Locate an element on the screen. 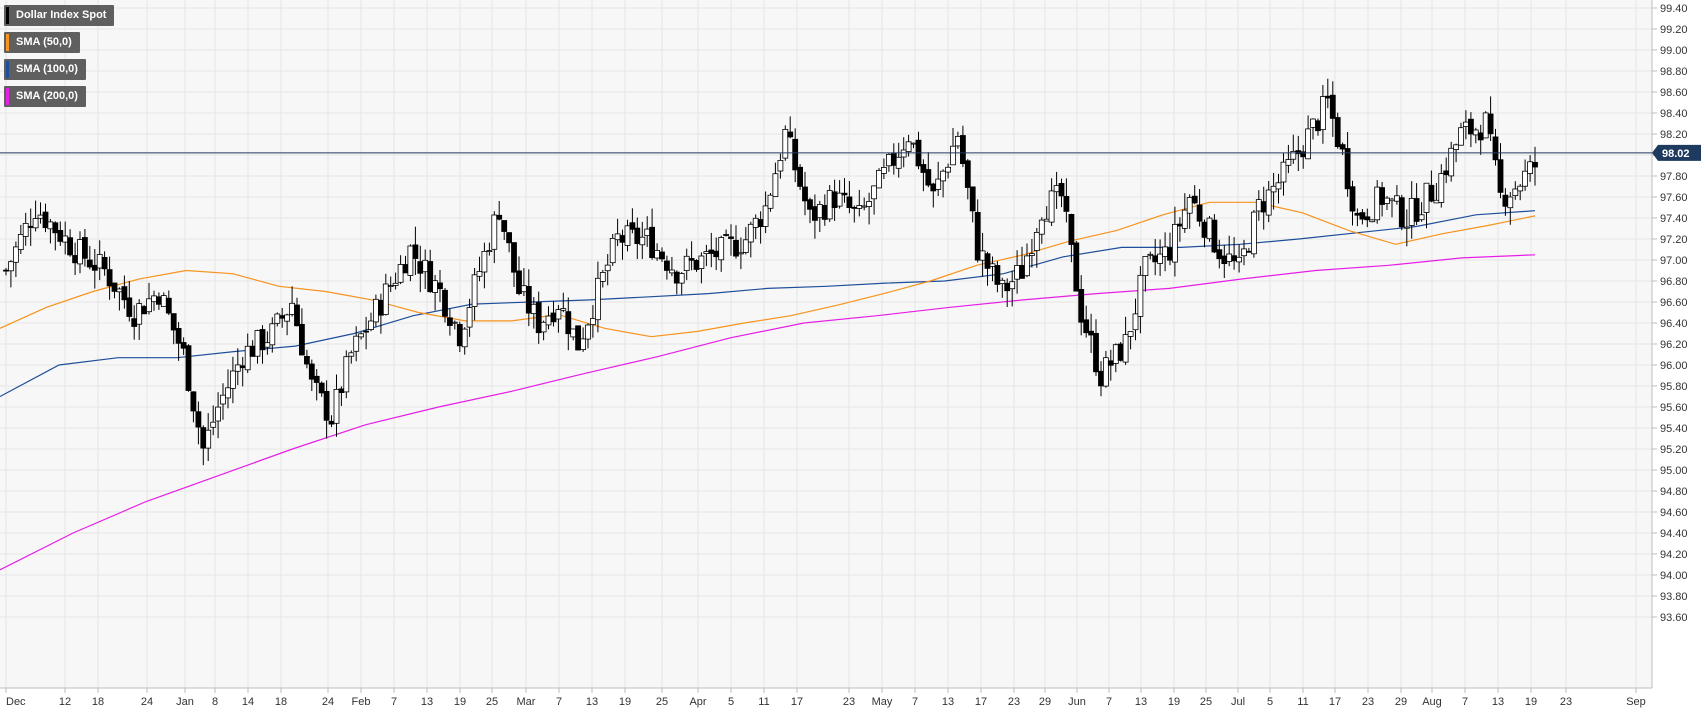 The height and width of the screenshot is (717, 1707). y-tick-label: 96.60 is located at coordinates (1674, 303).